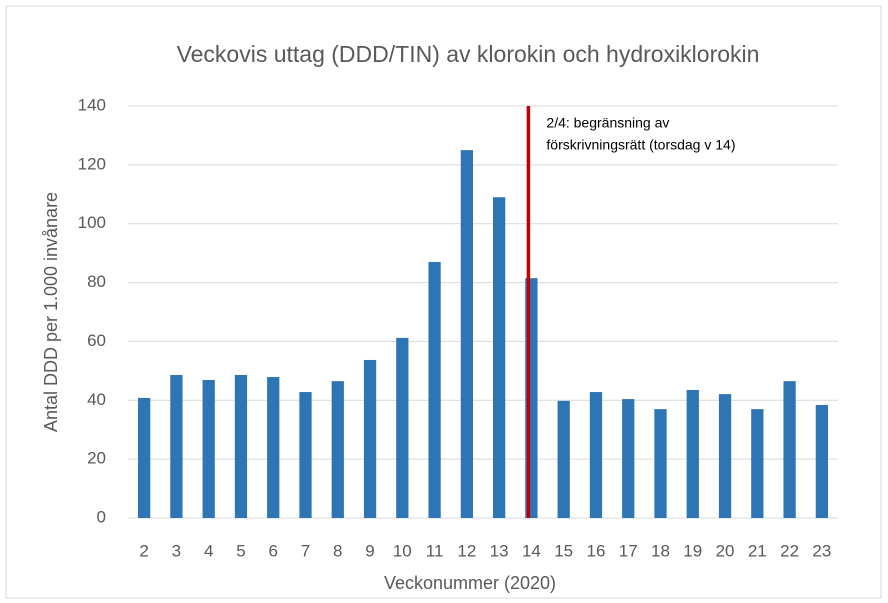 The image size is (888, 603). I want to click on x-tick-label: 17, so click(628, 550).